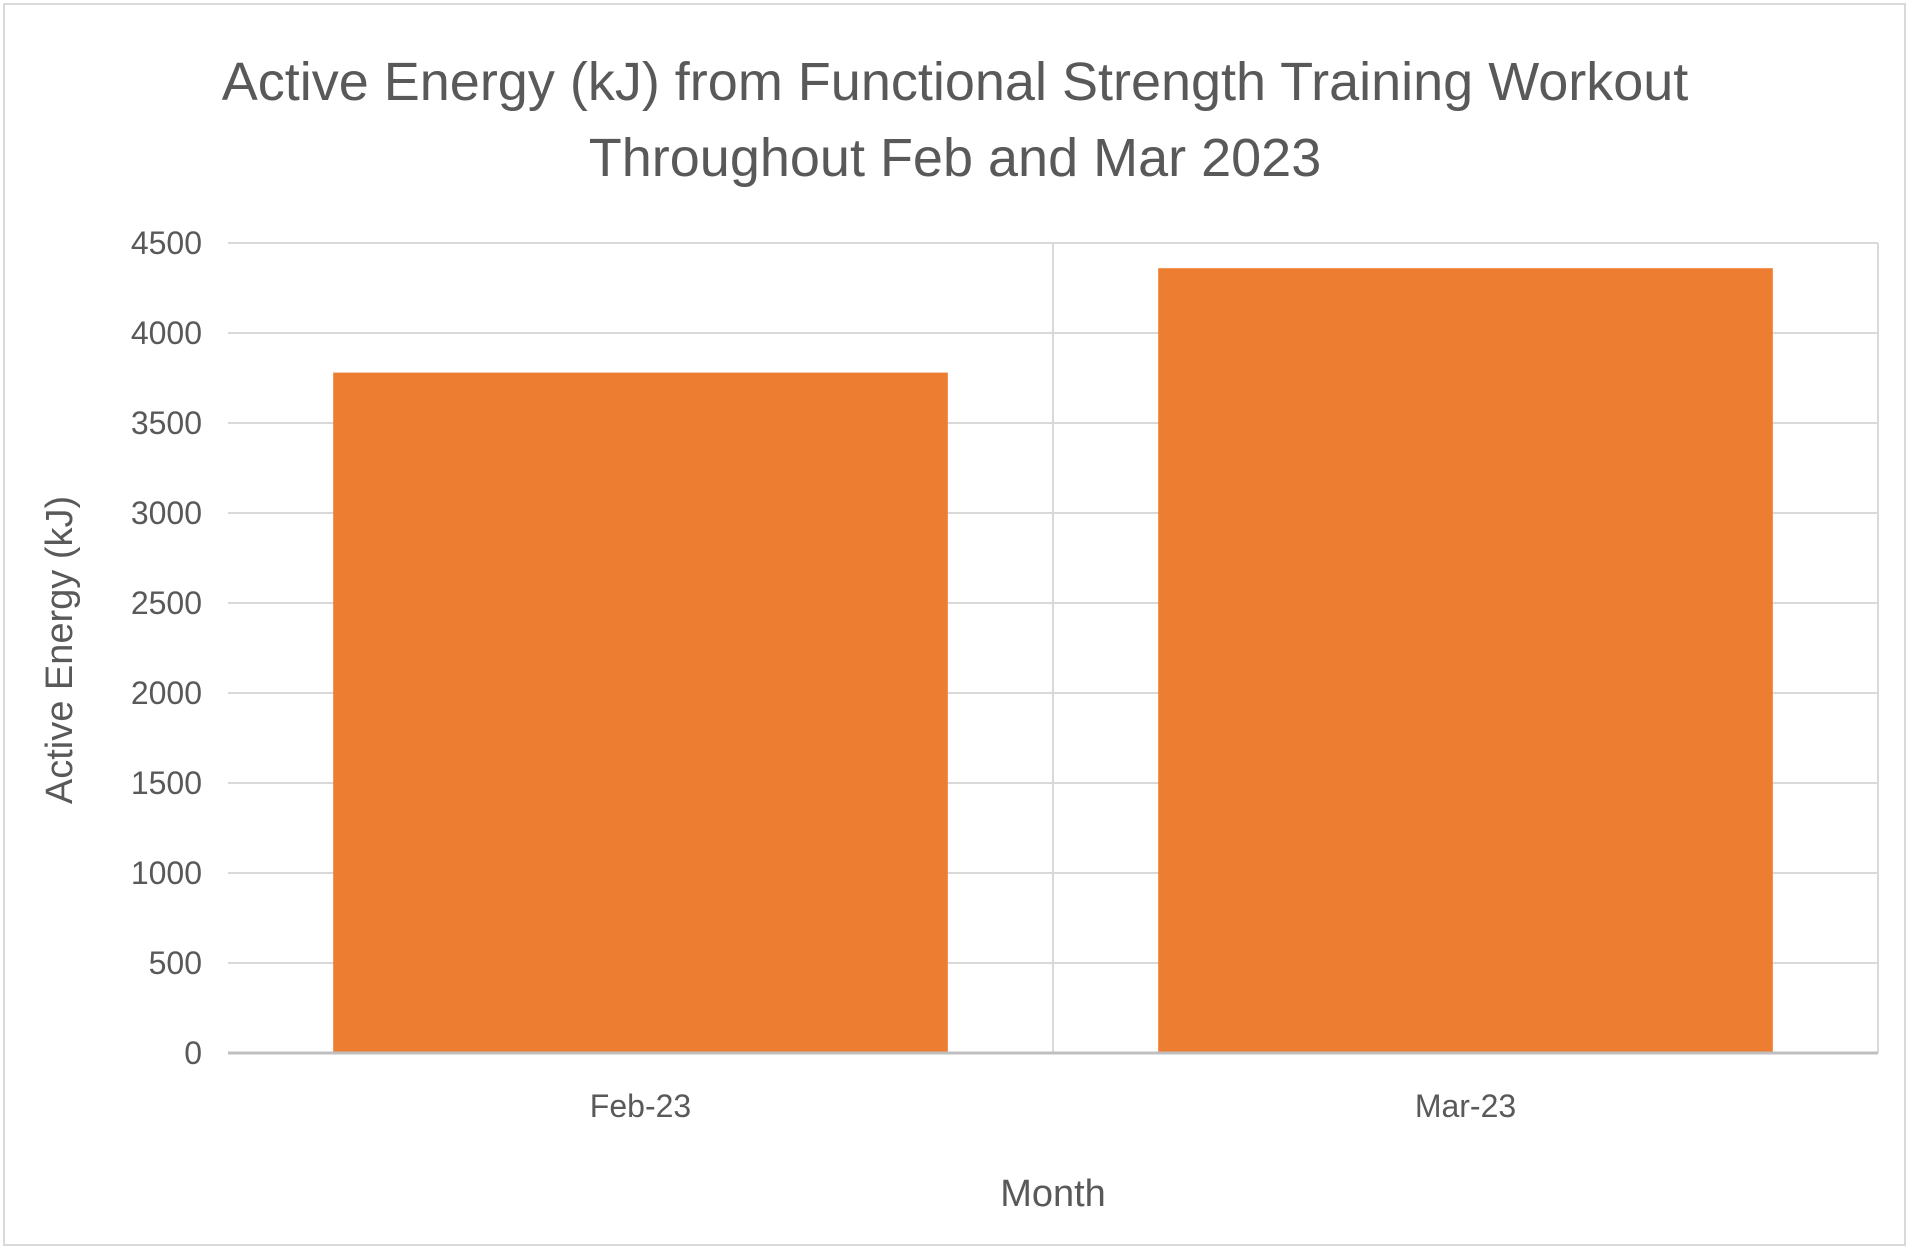  What do you see at coordinates (175, 963) in the screenshot?
I see `y-tick-label: 500` at bounding box center [175, 963].